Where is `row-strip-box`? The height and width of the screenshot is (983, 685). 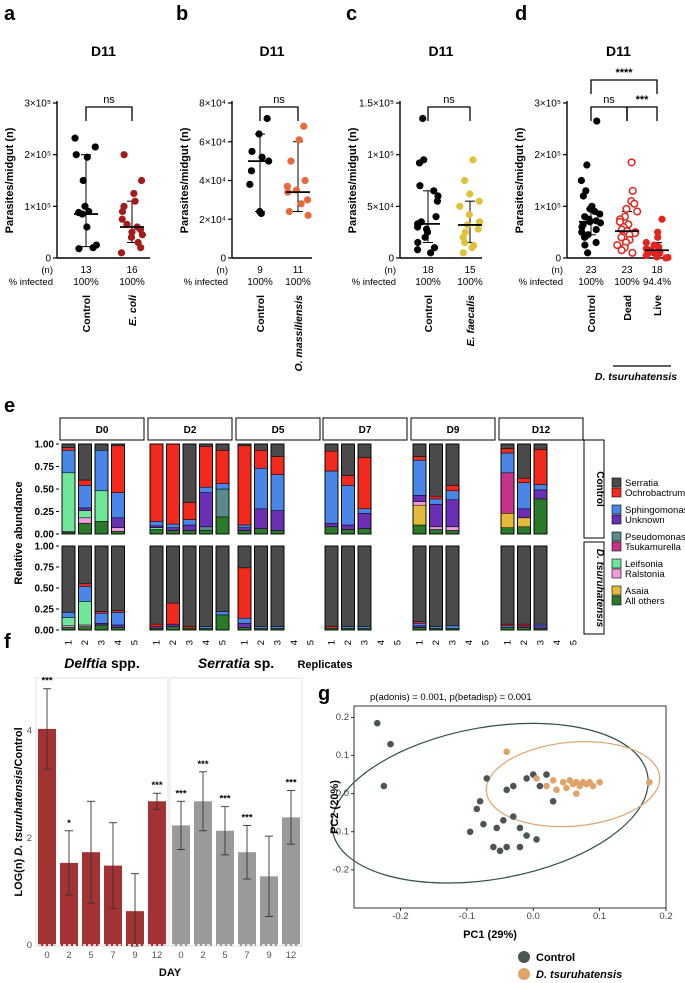
row-strip-box is located at coordinates (594, 489).